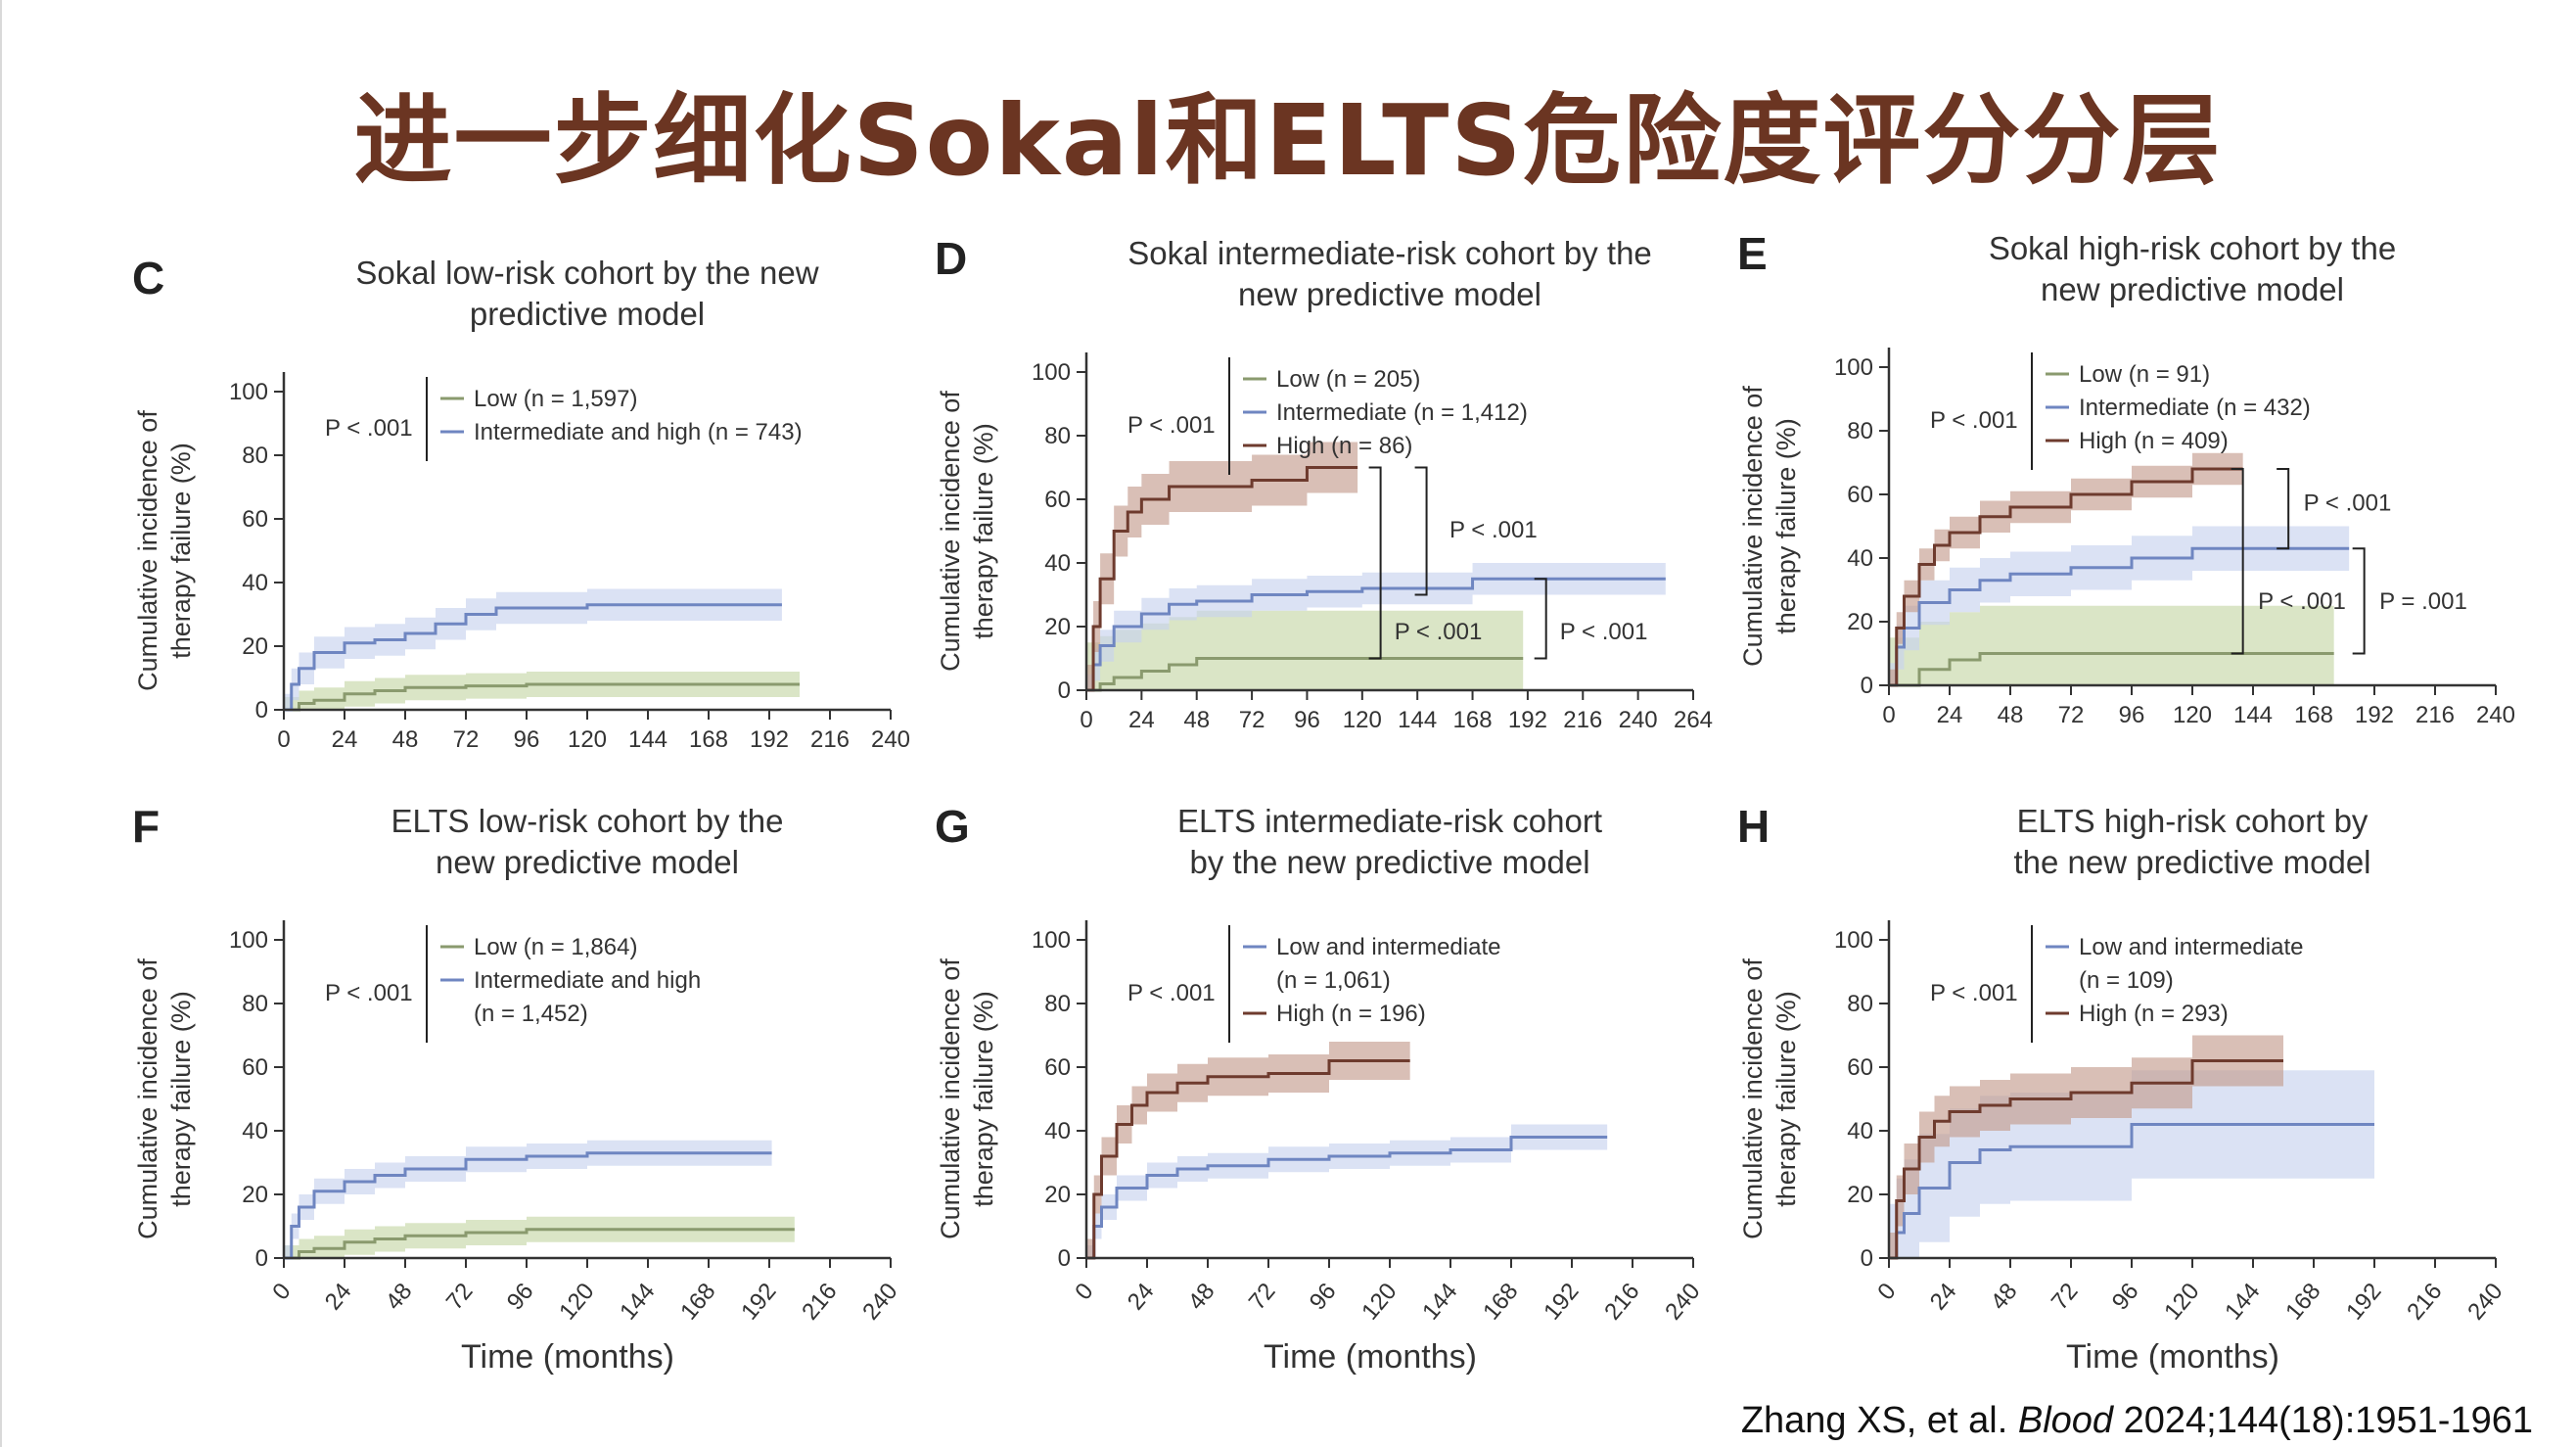 This screenshot has width=2576, height=1447. Describe the element at coordinates (587, 821) in the screenshot. I see `chart-title: ELTS low-risk cohort by the` at that location.